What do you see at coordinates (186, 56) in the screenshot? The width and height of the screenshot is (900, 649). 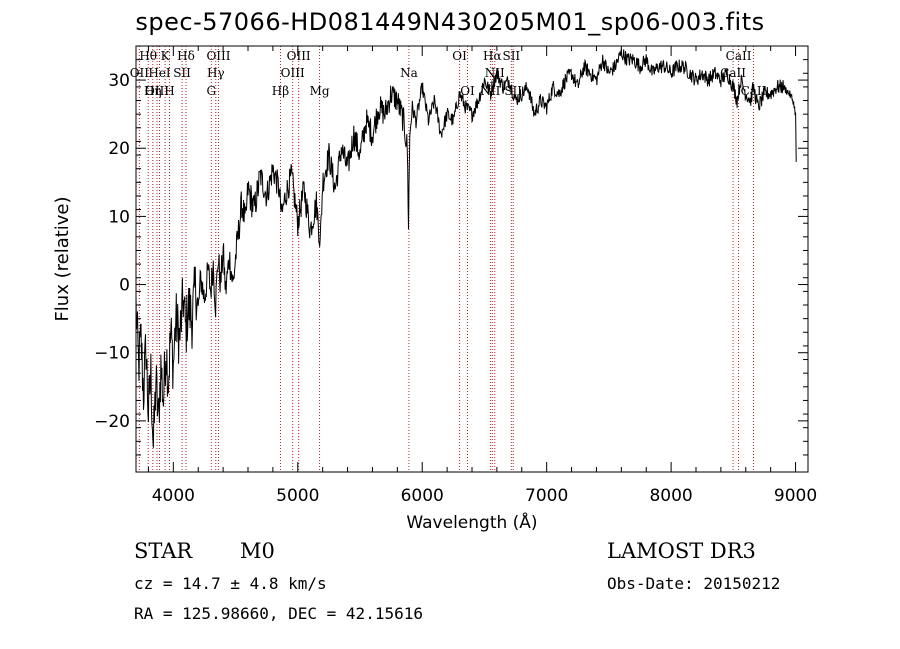 I see `spectral-line-label-8: Hδ` at bounding box center [186, 56].